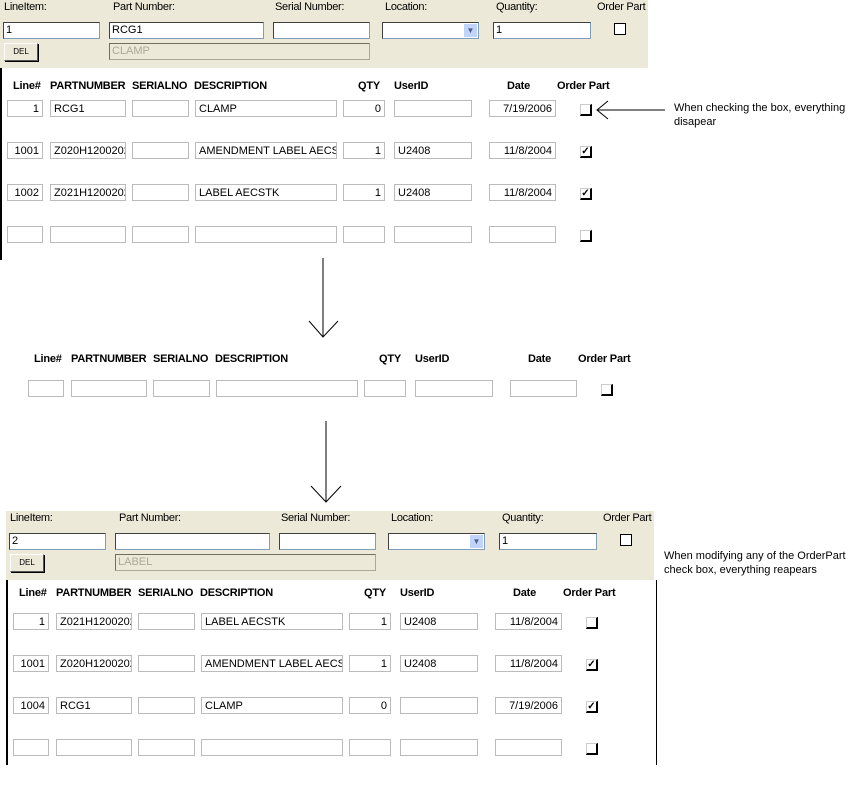 The height and width of the screenshot is (790, 860). I want to click on column-header: DESCRIPTION, so click(236, 593).